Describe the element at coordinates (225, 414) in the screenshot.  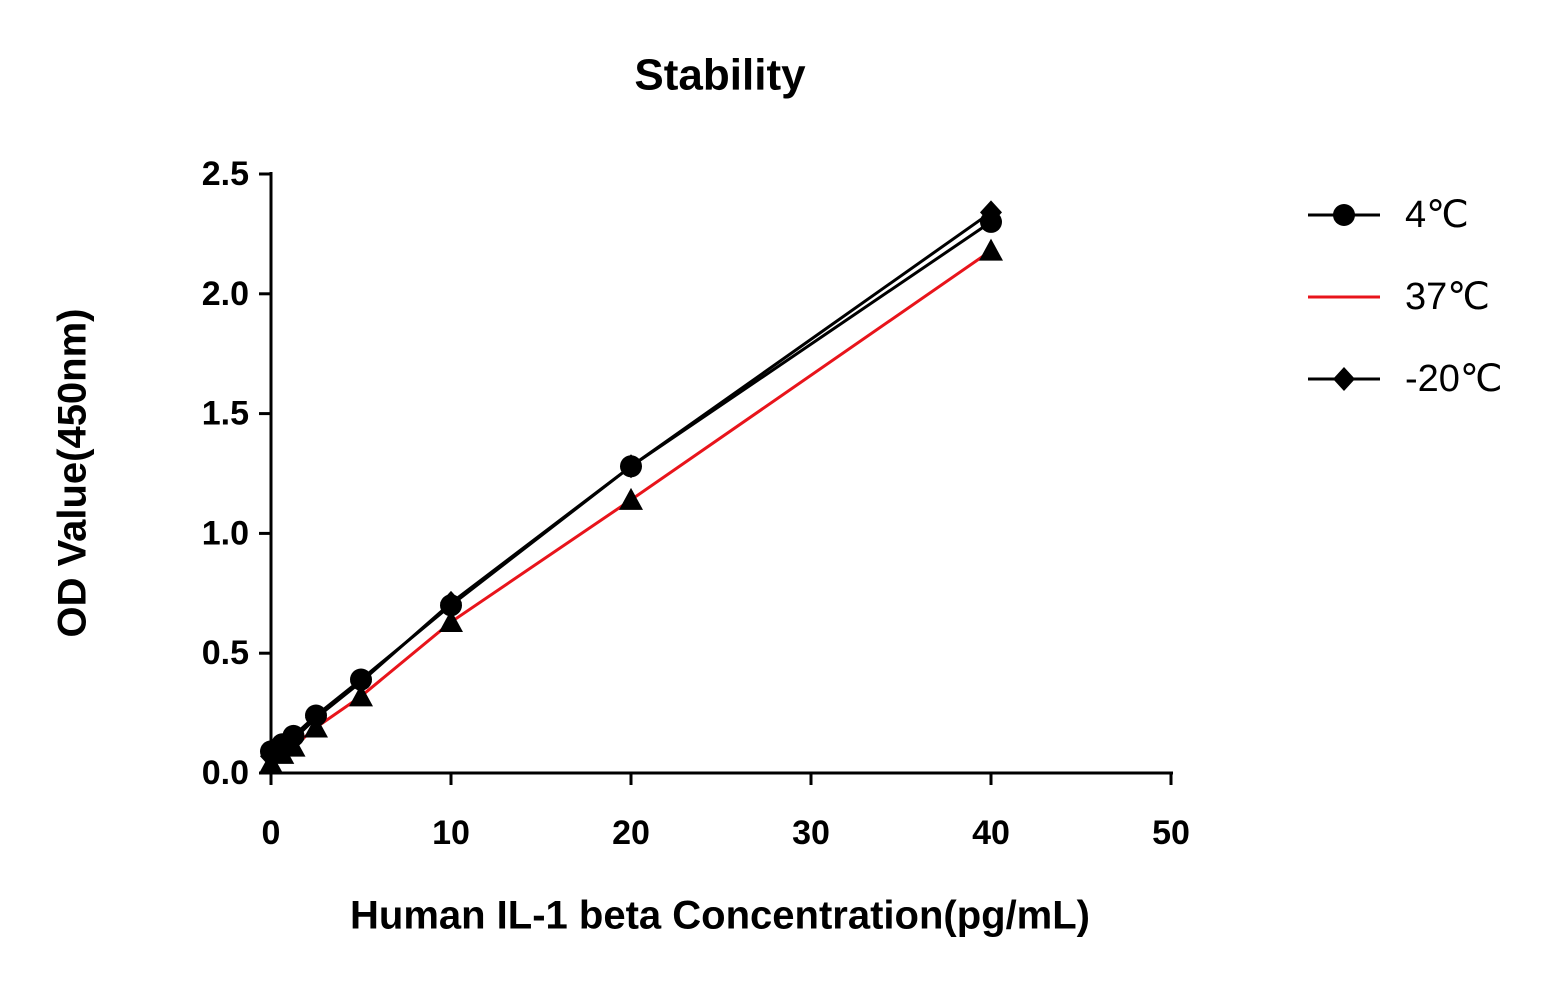
I see `y-tick-label: 1.5` at that location.